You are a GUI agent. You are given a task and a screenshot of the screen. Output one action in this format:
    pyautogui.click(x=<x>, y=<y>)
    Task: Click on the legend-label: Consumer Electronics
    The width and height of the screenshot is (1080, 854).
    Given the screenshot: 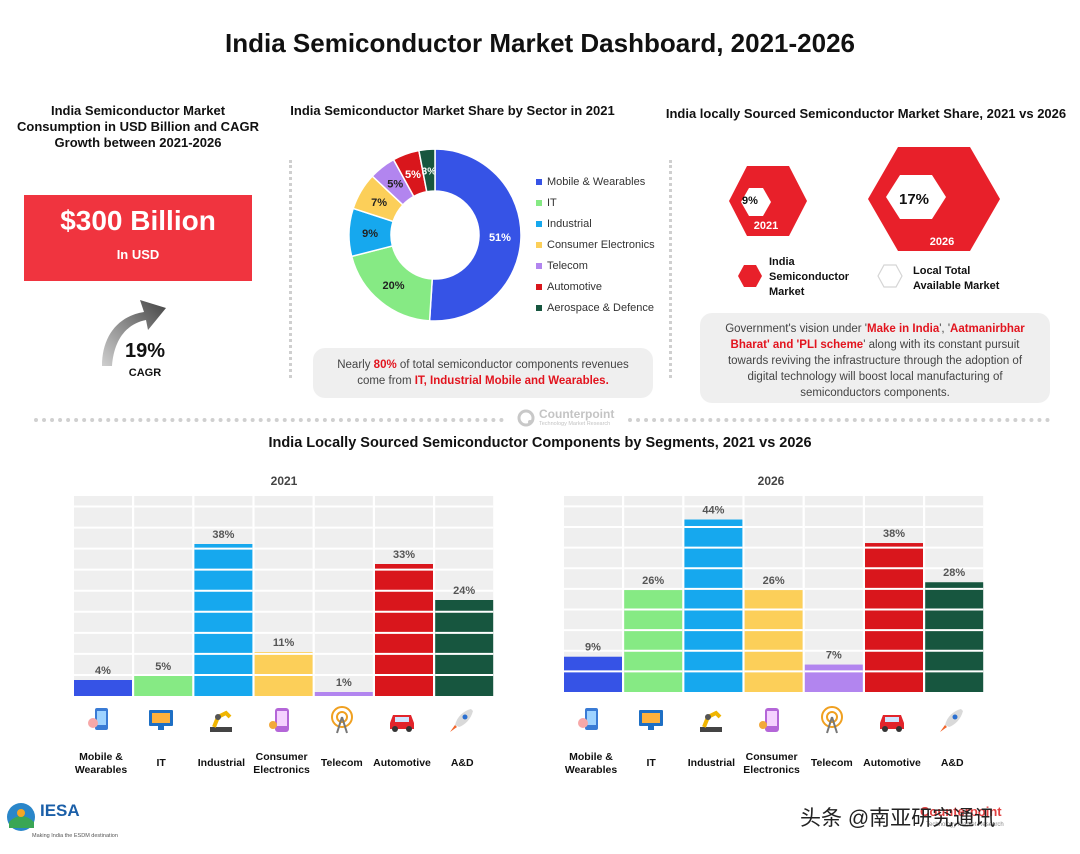 What is the action you would take?
    pyautogui.click(x=601, y=244)
    